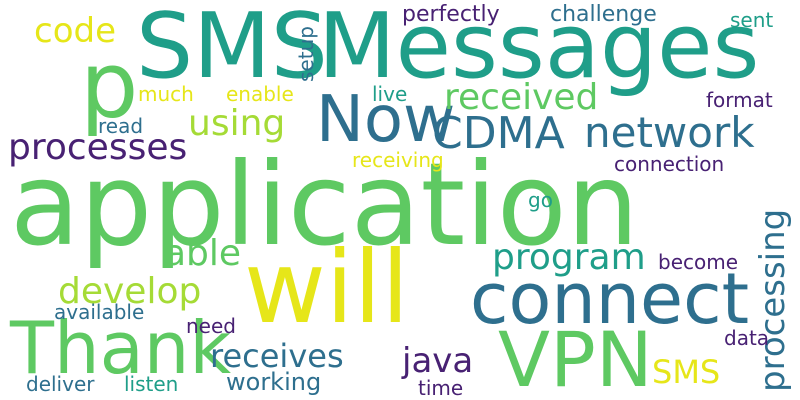  I want to click on word-perfectly: perfectly, so click(451, 14).